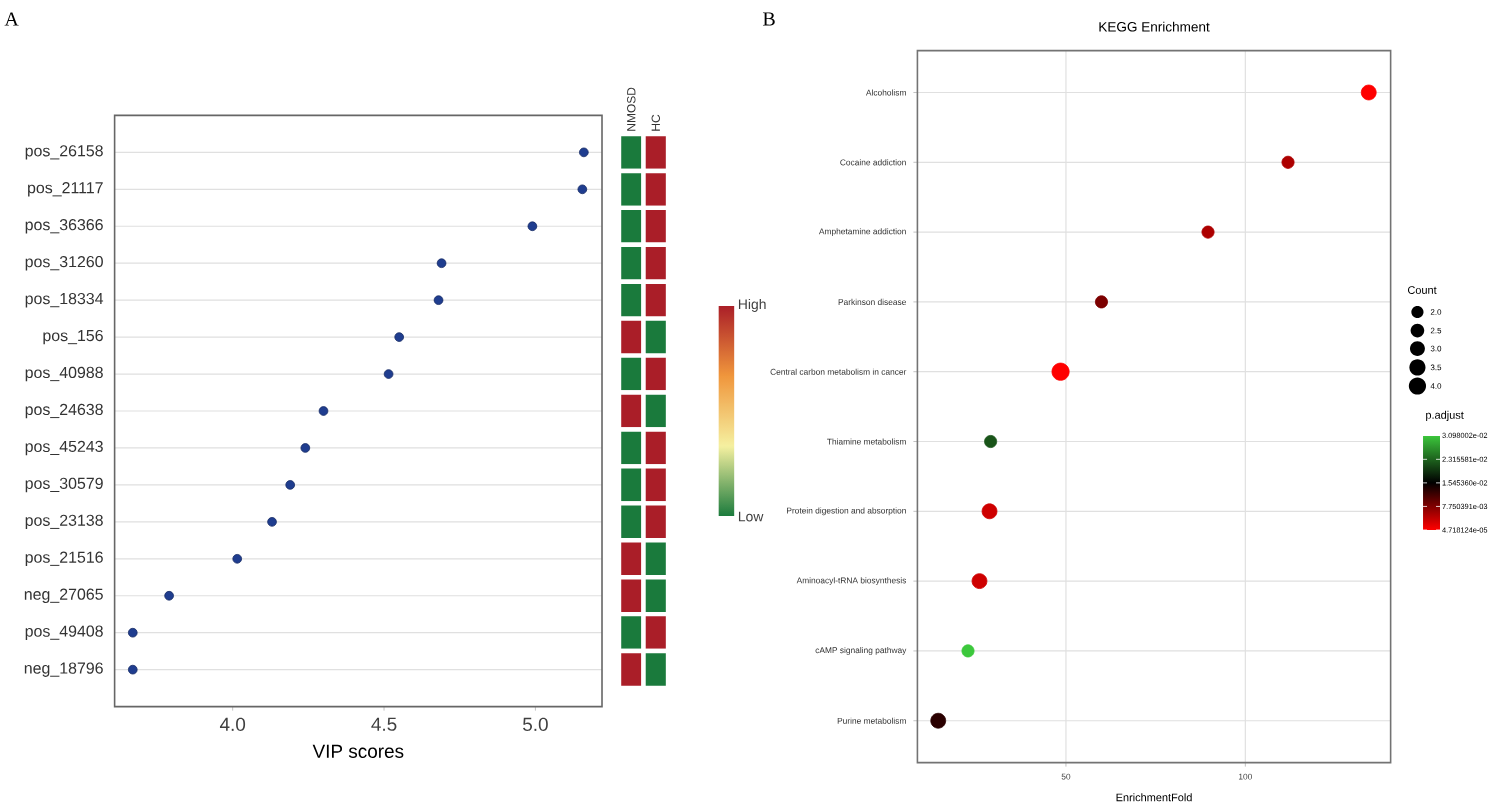 The height and width of the screenshot is (810, 1496). I want to click on text: B, so click(768, 19).